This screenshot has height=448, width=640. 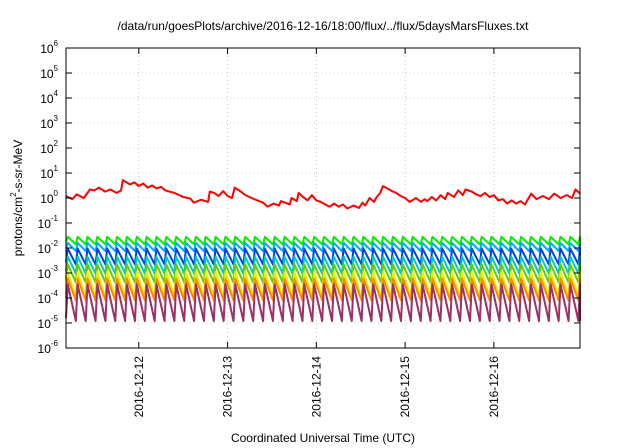 What do you see at coordinates (49, 97) in the screenshot?
I see `y-tick-label: 10⁴` at bounding box center [49, 97].